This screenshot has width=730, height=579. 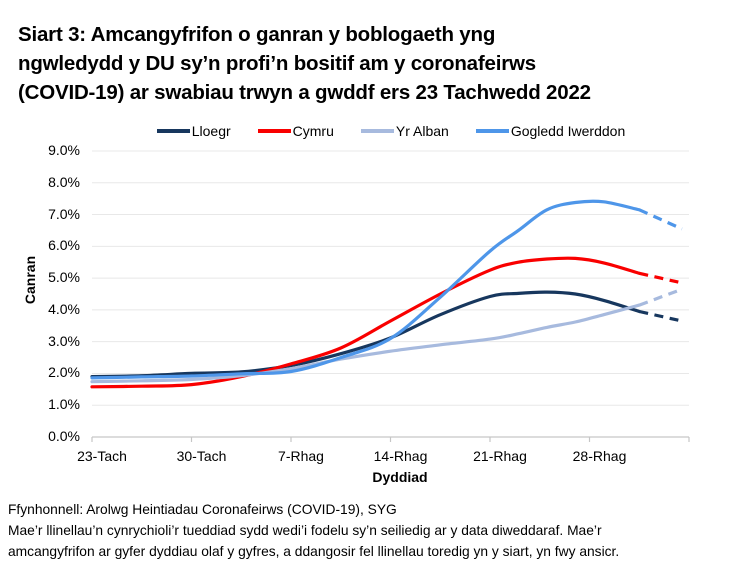 What do you see at coordinates (211, 131) in the screenshot?
I see `legend-label: Lloegr` at bounding box center [211, 131].